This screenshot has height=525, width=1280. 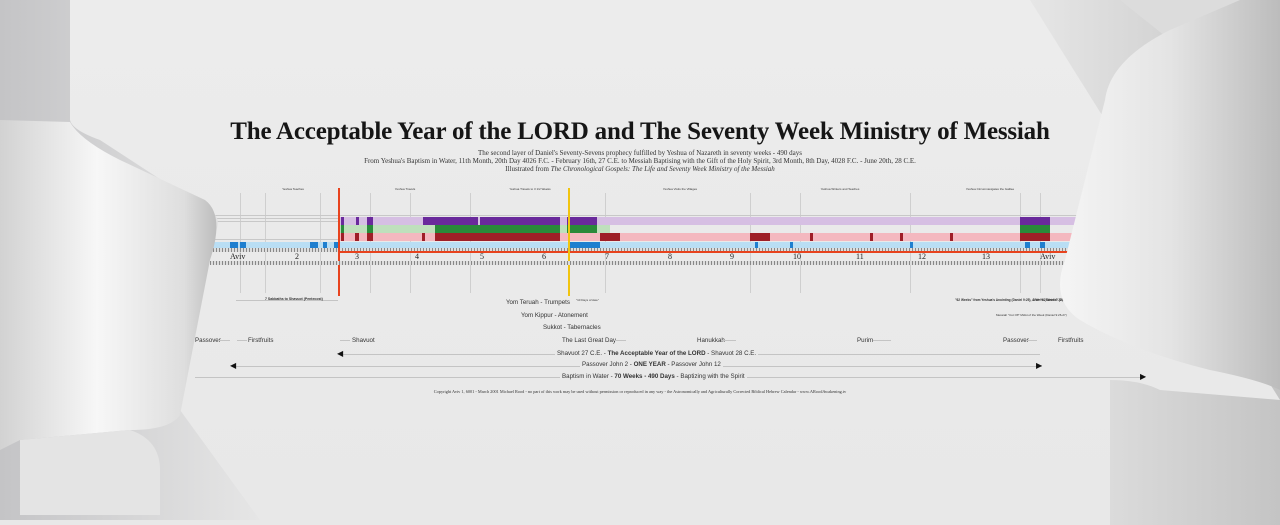 I want to click on row-line, so click(x=665, y=215).